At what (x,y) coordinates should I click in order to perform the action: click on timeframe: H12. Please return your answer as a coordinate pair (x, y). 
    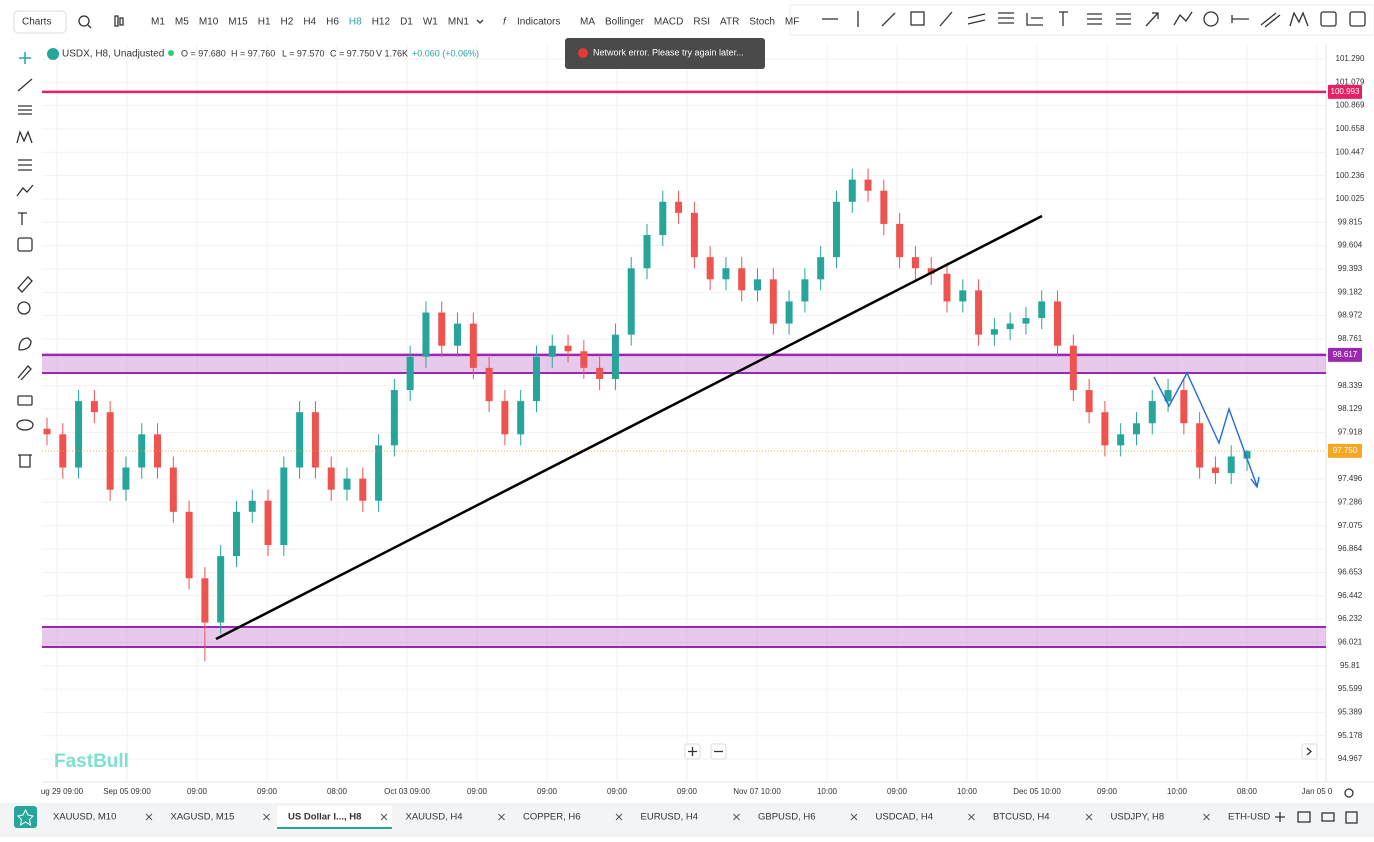
    Looking at the image, I should click on (381, 22).